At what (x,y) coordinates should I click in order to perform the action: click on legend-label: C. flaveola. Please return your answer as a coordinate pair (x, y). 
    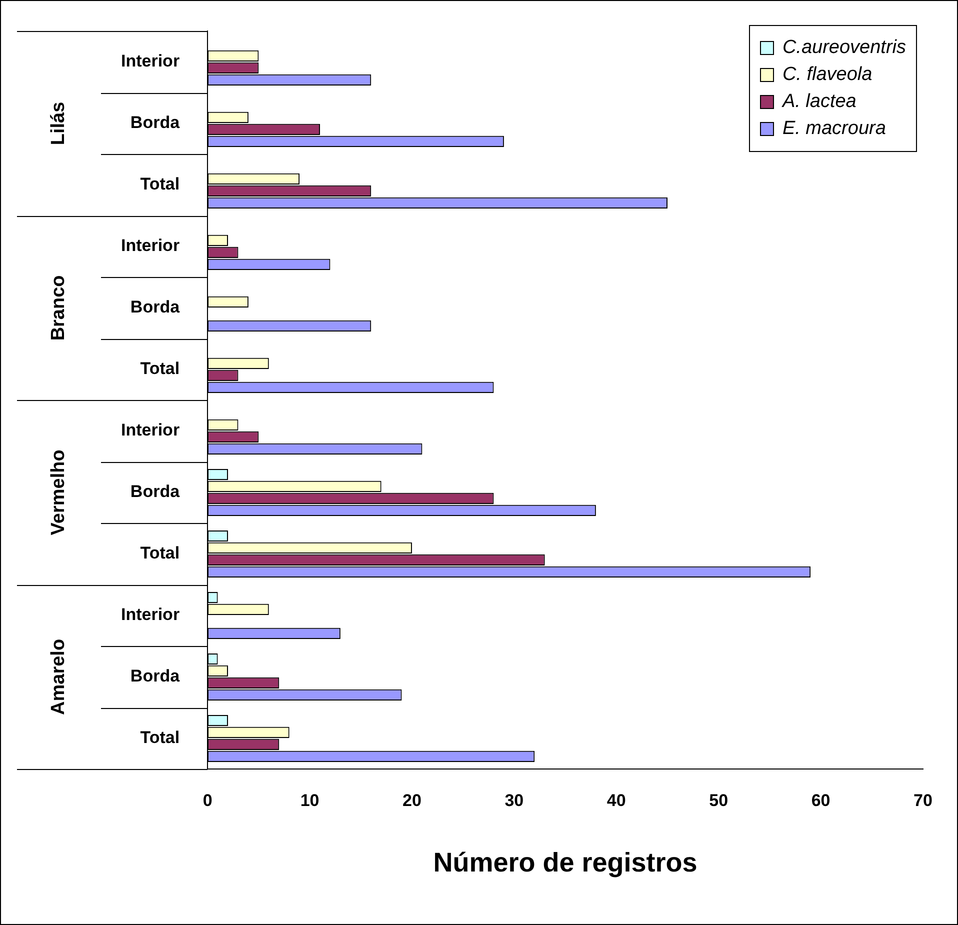
    Looking at the image, I should click on (827, 75).